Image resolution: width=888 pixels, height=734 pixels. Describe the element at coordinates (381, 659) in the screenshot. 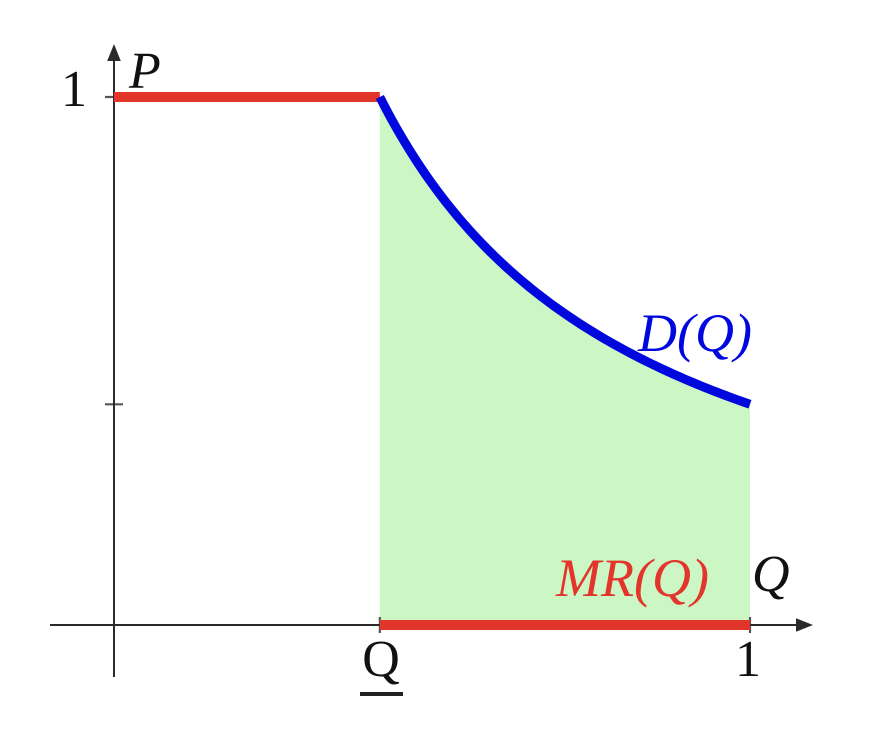

I see `x-tick-label-qlow: Q` at that location.